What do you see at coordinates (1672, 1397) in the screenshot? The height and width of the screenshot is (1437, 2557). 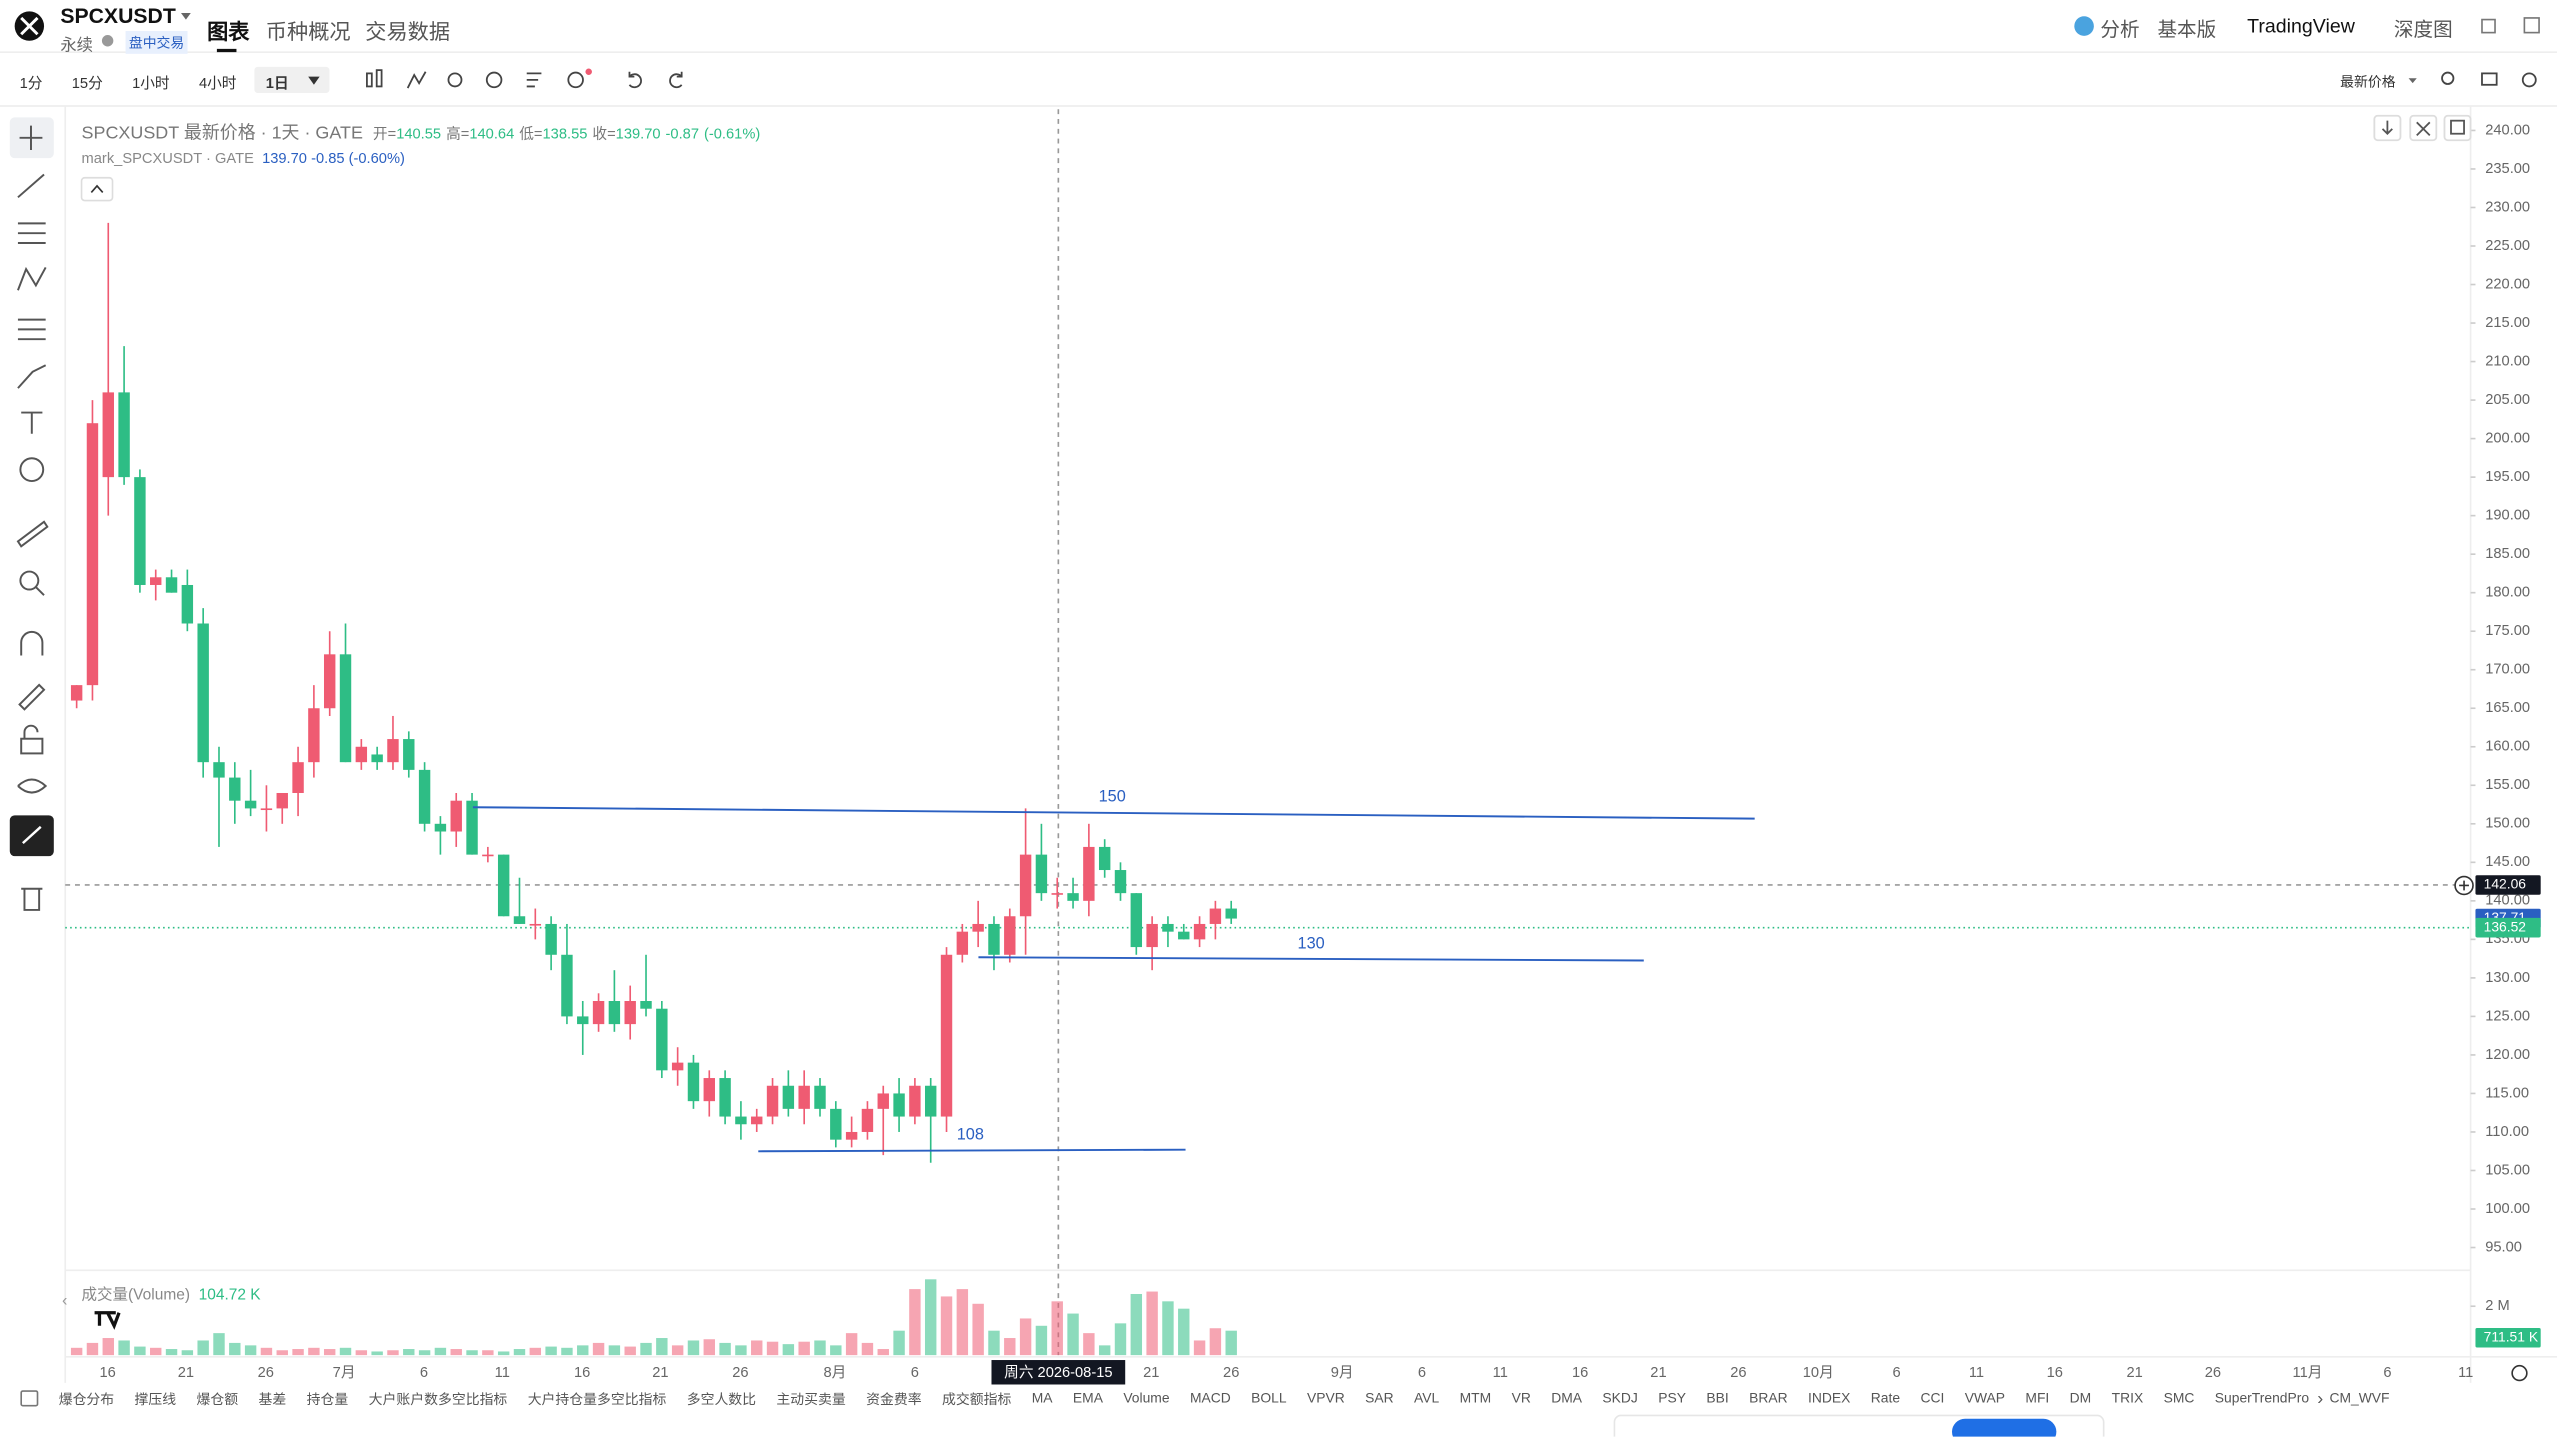 I see `indicator-tab: PSY` at bounding box center [1672, 1397].